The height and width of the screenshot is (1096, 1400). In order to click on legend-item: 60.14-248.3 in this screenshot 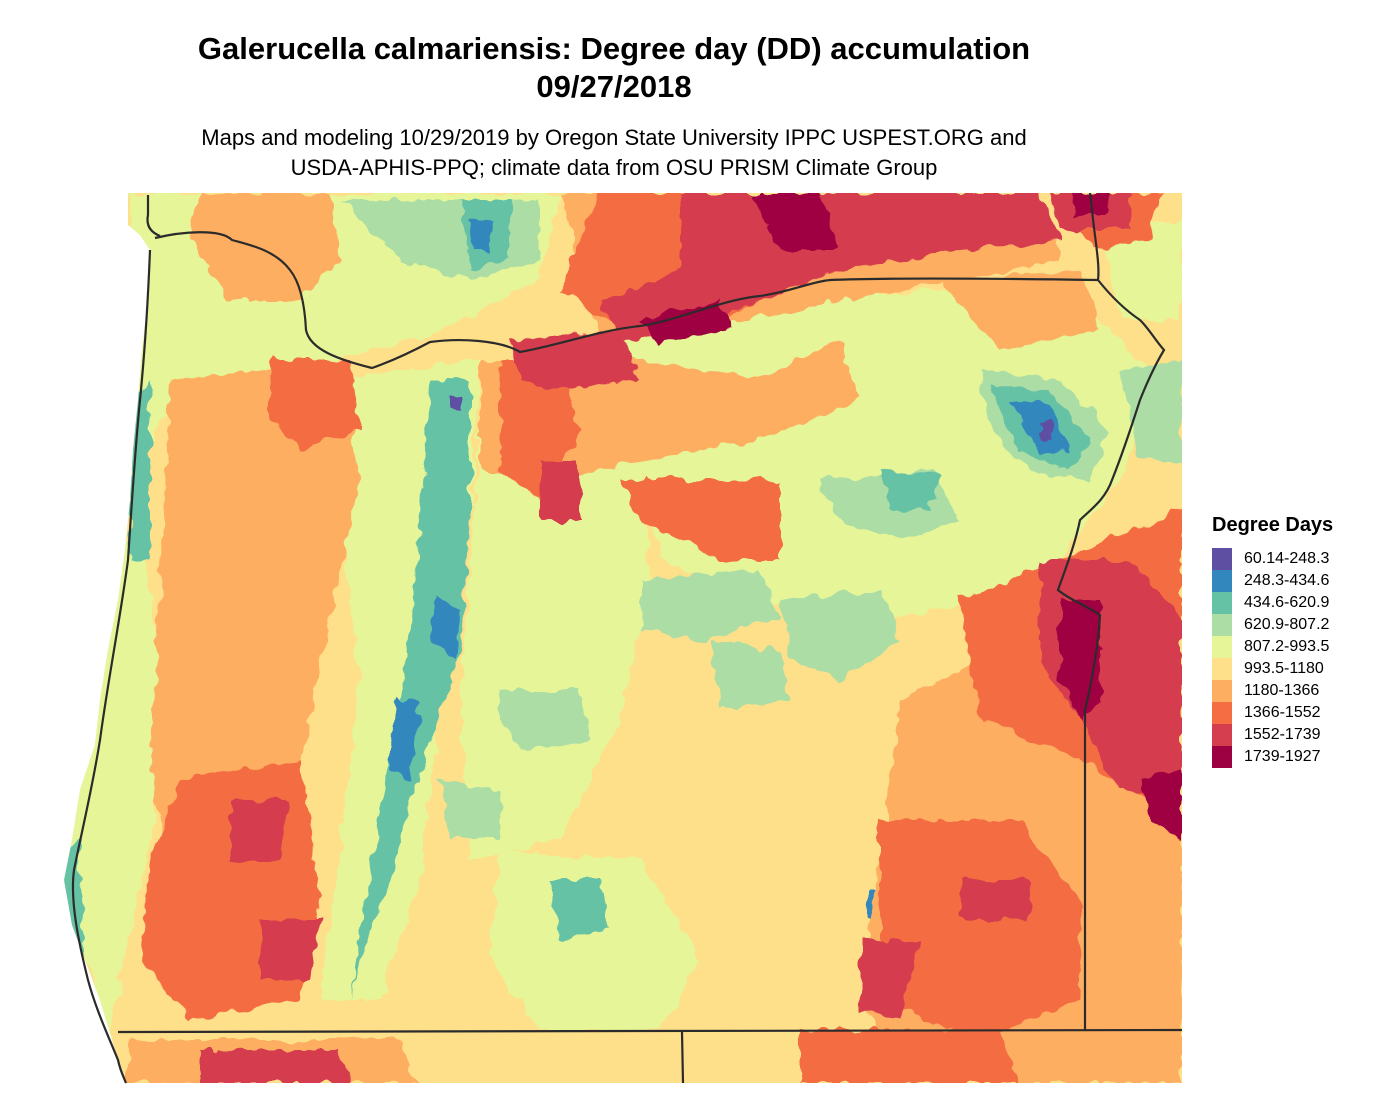, I will do `click(1302, 559)`.